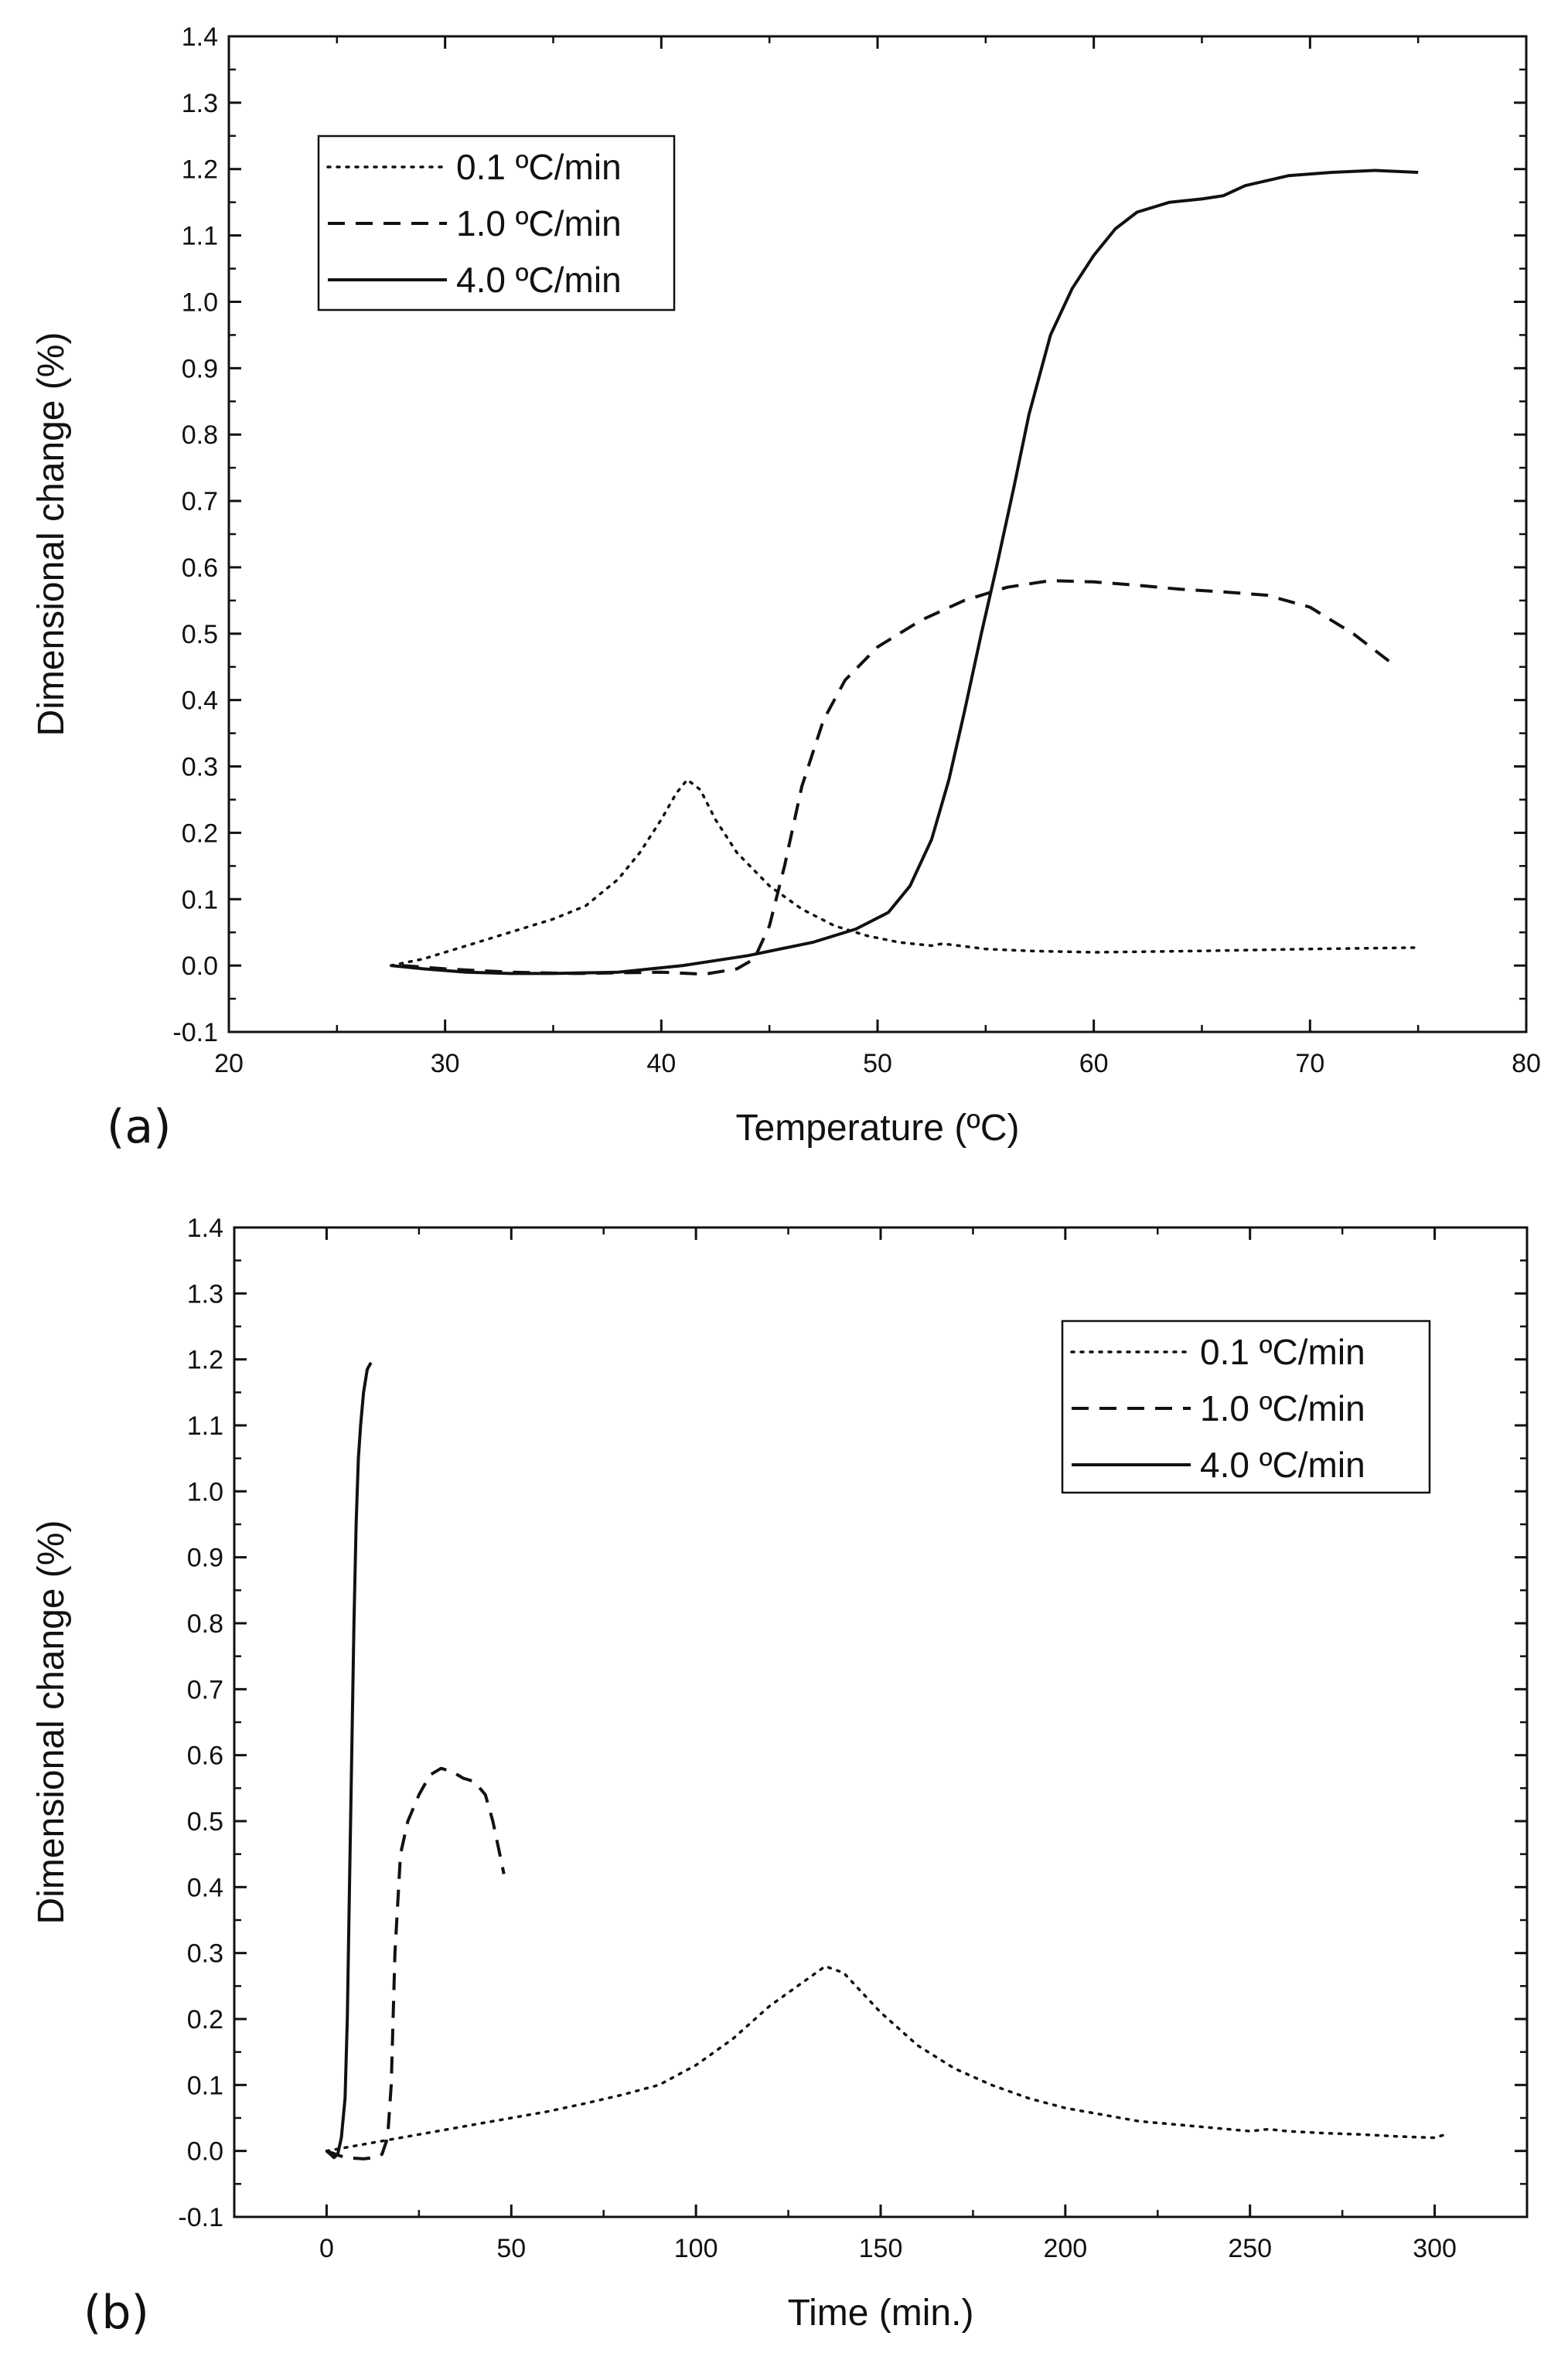  I want to click on series-line-solid, so click(349, 1760).